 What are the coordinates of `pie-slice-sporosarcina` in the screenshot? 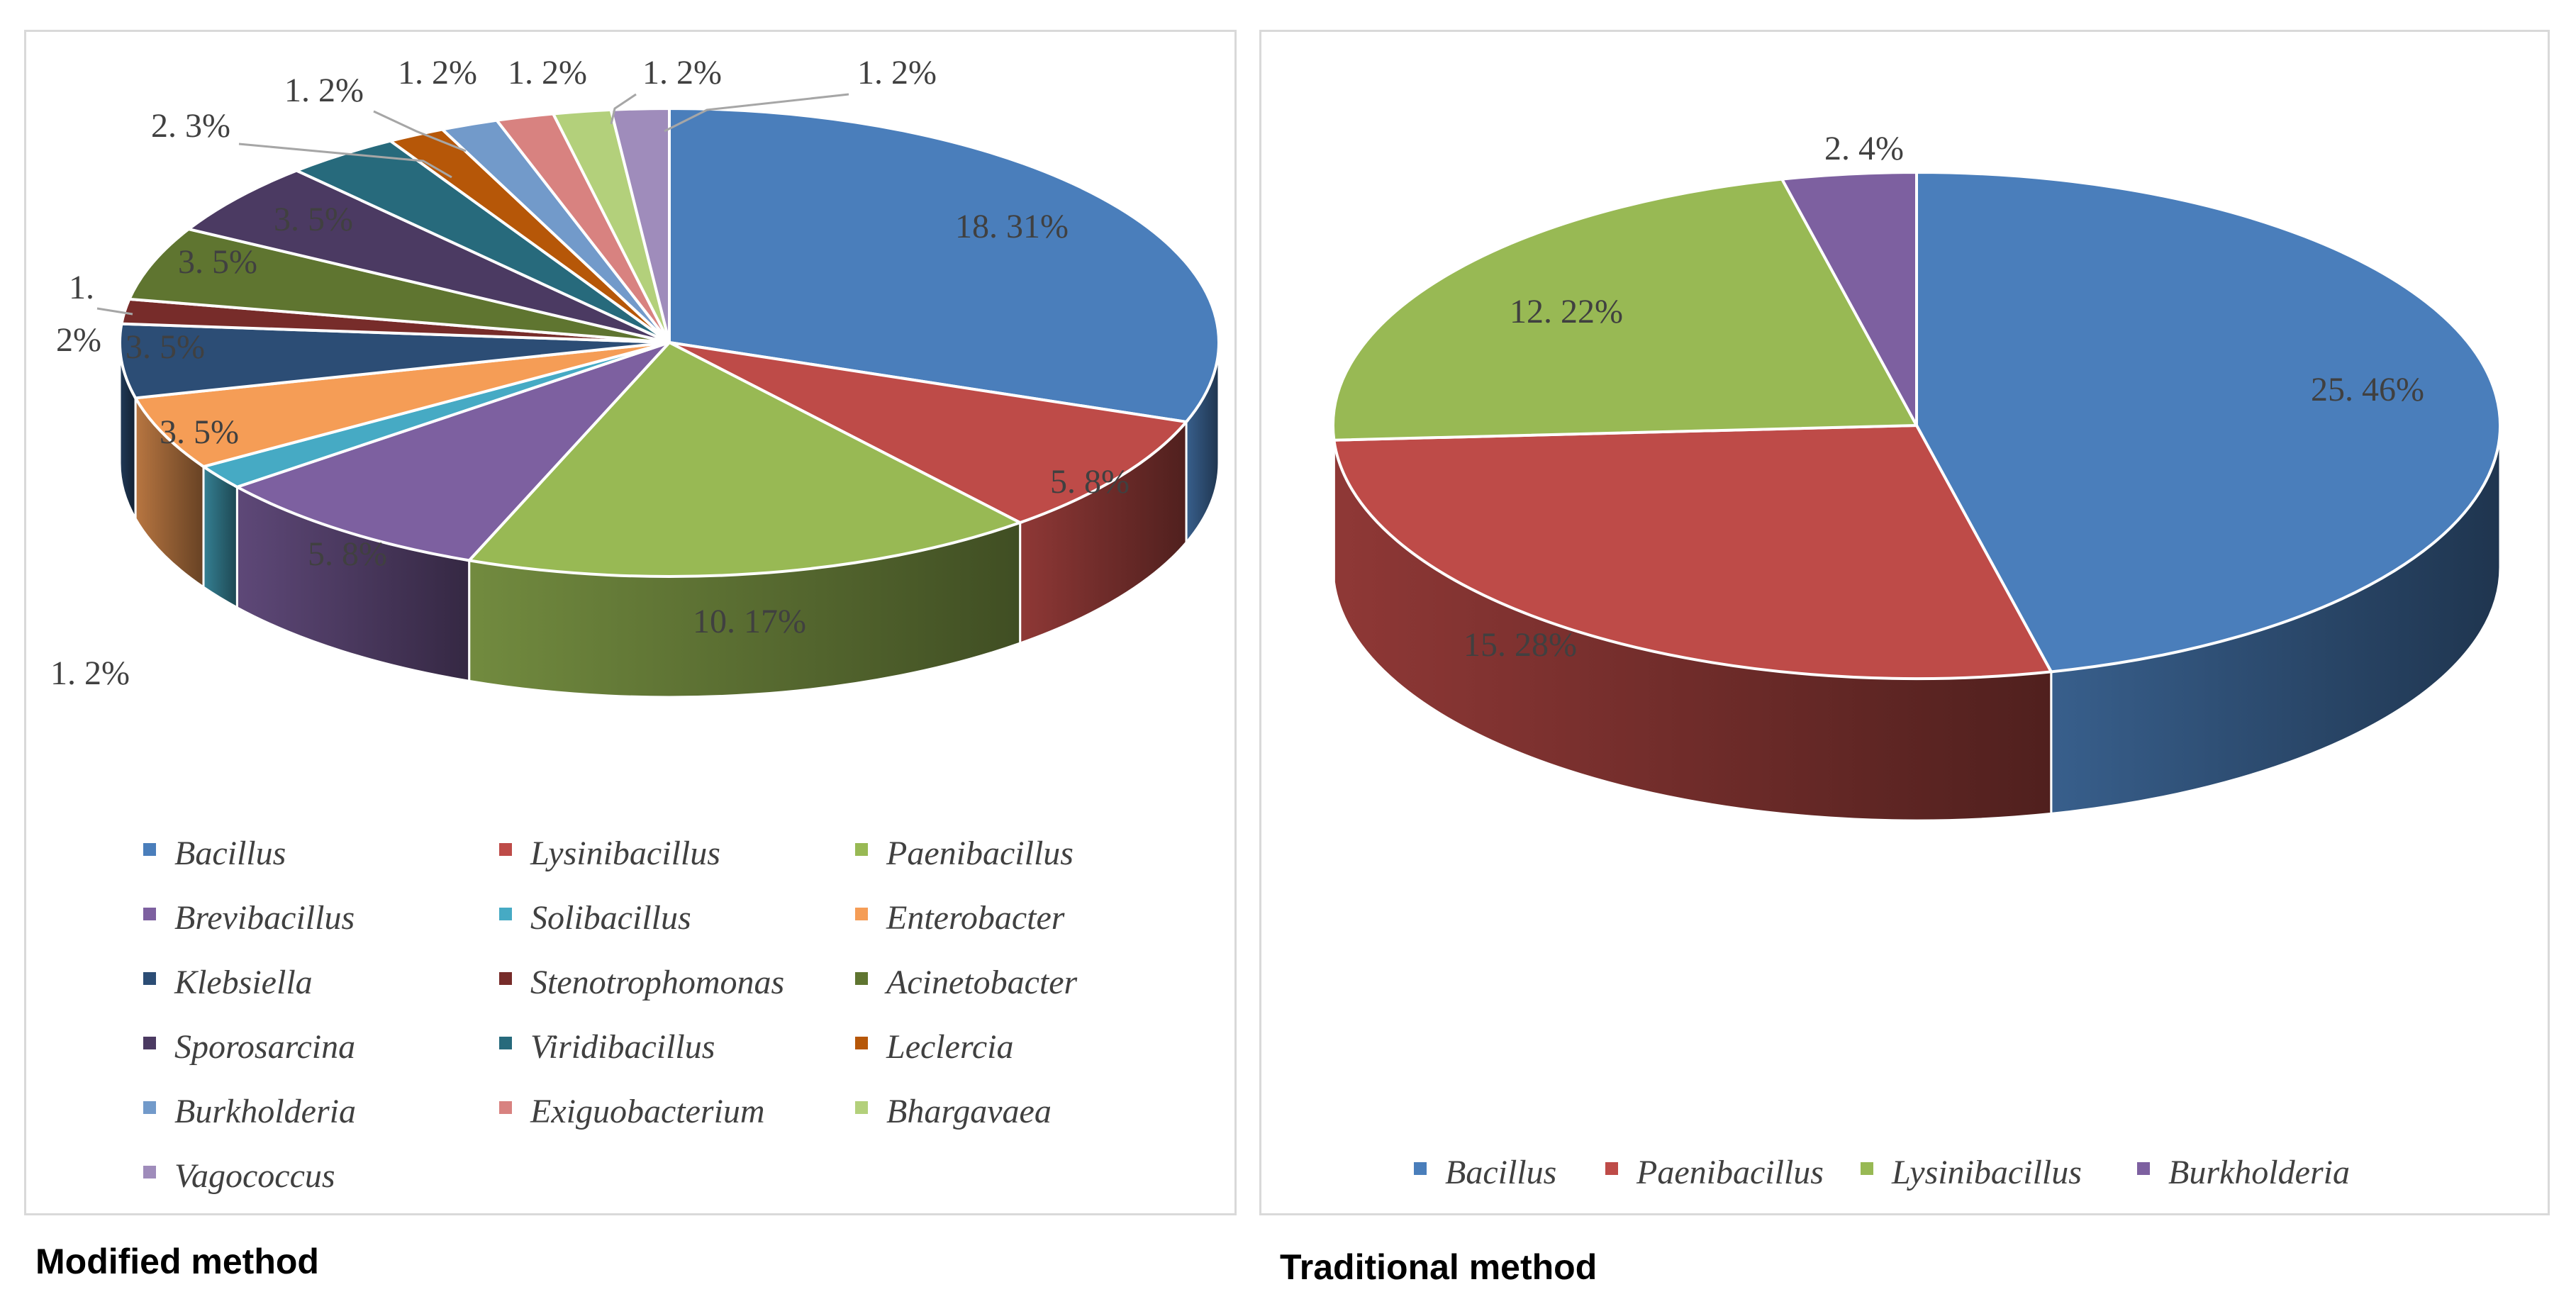 It's located at (427, 256).